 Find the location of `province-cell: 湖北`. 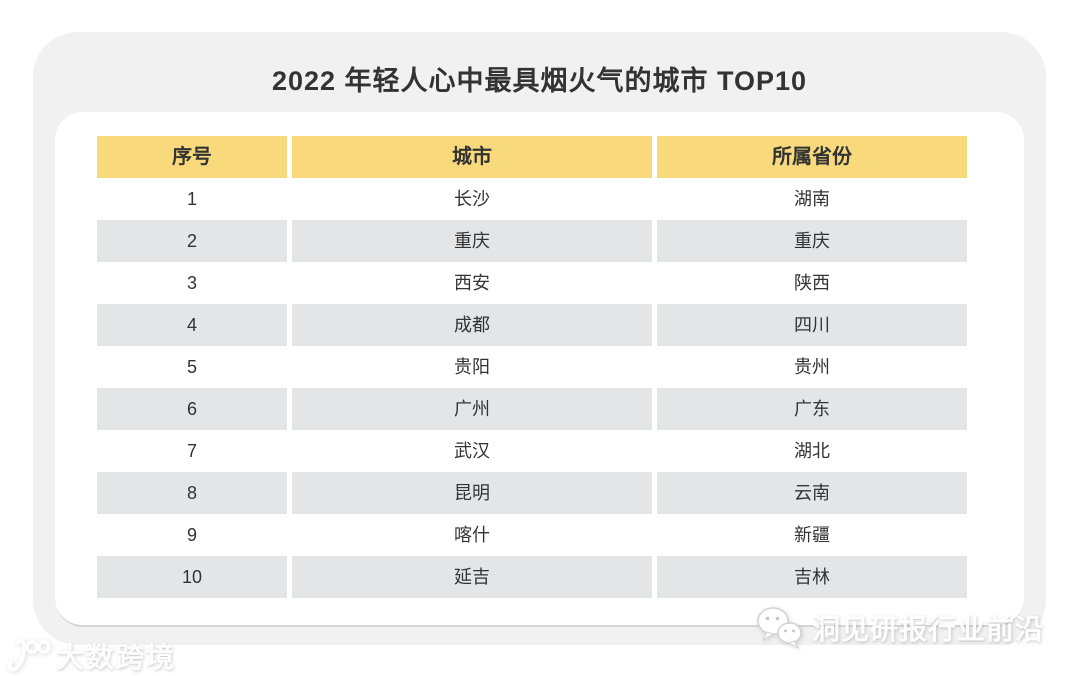

province-cell: 湖北 is located at coordinates (812, 451).